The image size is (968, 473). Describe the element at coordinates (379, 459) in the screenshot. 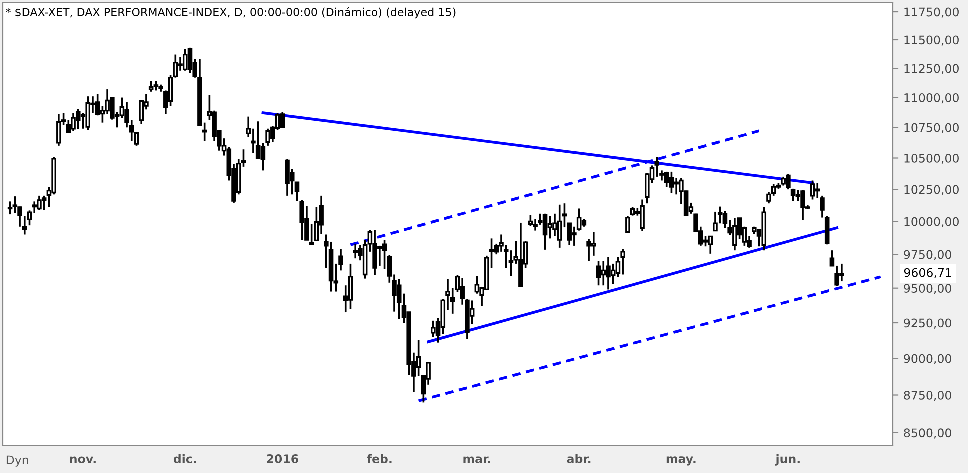

I see `x-tick-label: feb.` at that location.